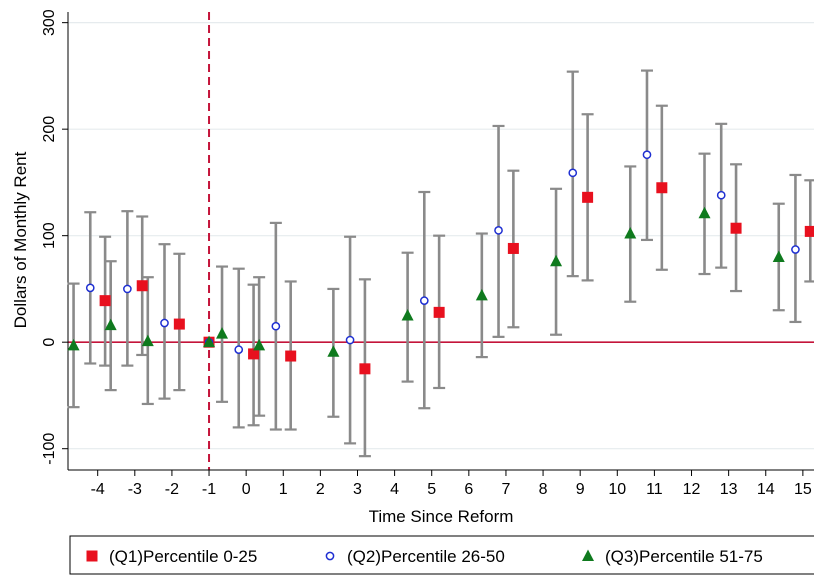 The height and width of the screenshot is (578, 814). What do you see at coordinates (684, 556) in the screenshot?
I see `legend-label: (Q3)Percentile 51-75` at bounding box center [684, 556].